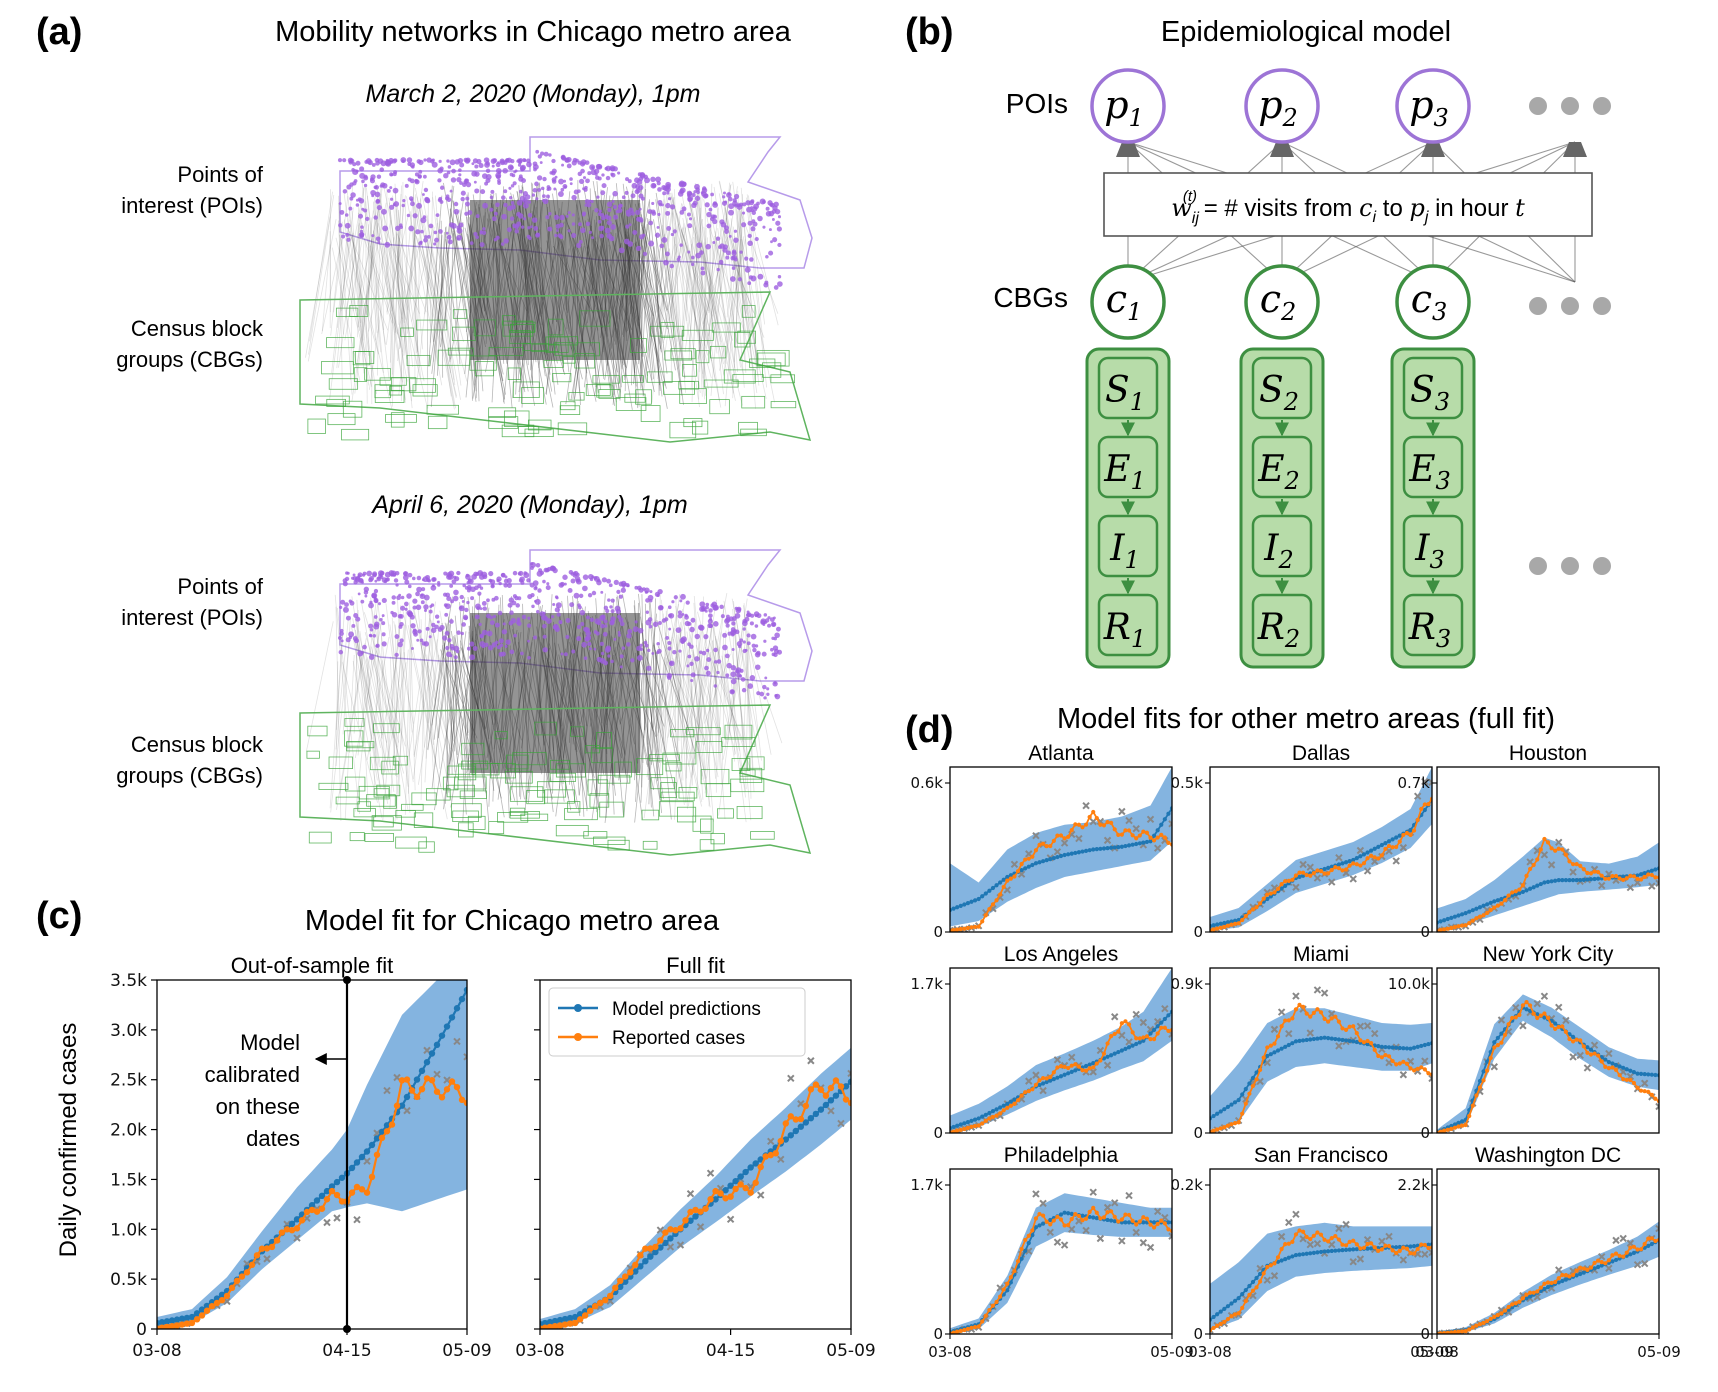 Image resolution: width=1718 pixels, height=1392 pixels. I want to click on y-tick-label: 3.5k, so click(128, 981).